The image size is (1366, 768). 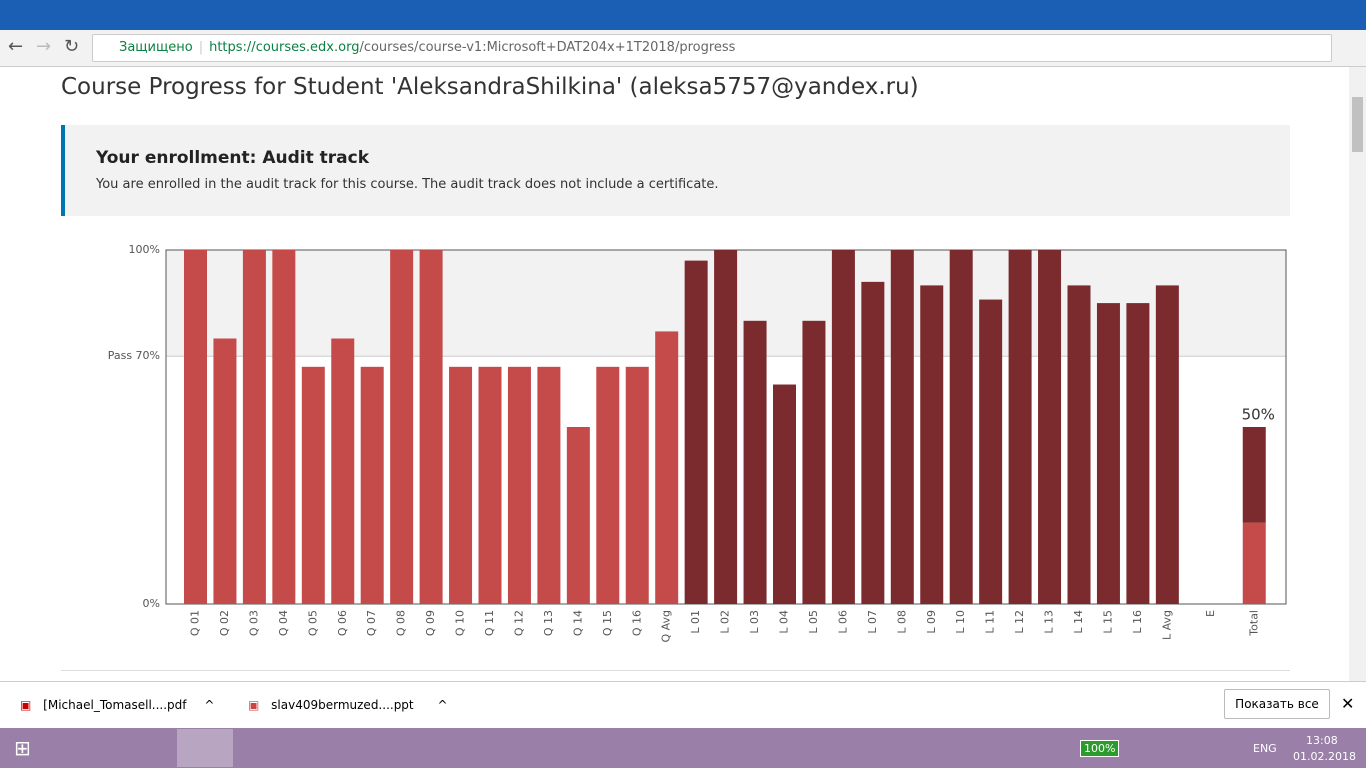 I want to click on lang: ENG, so click(x=1265, y=748).